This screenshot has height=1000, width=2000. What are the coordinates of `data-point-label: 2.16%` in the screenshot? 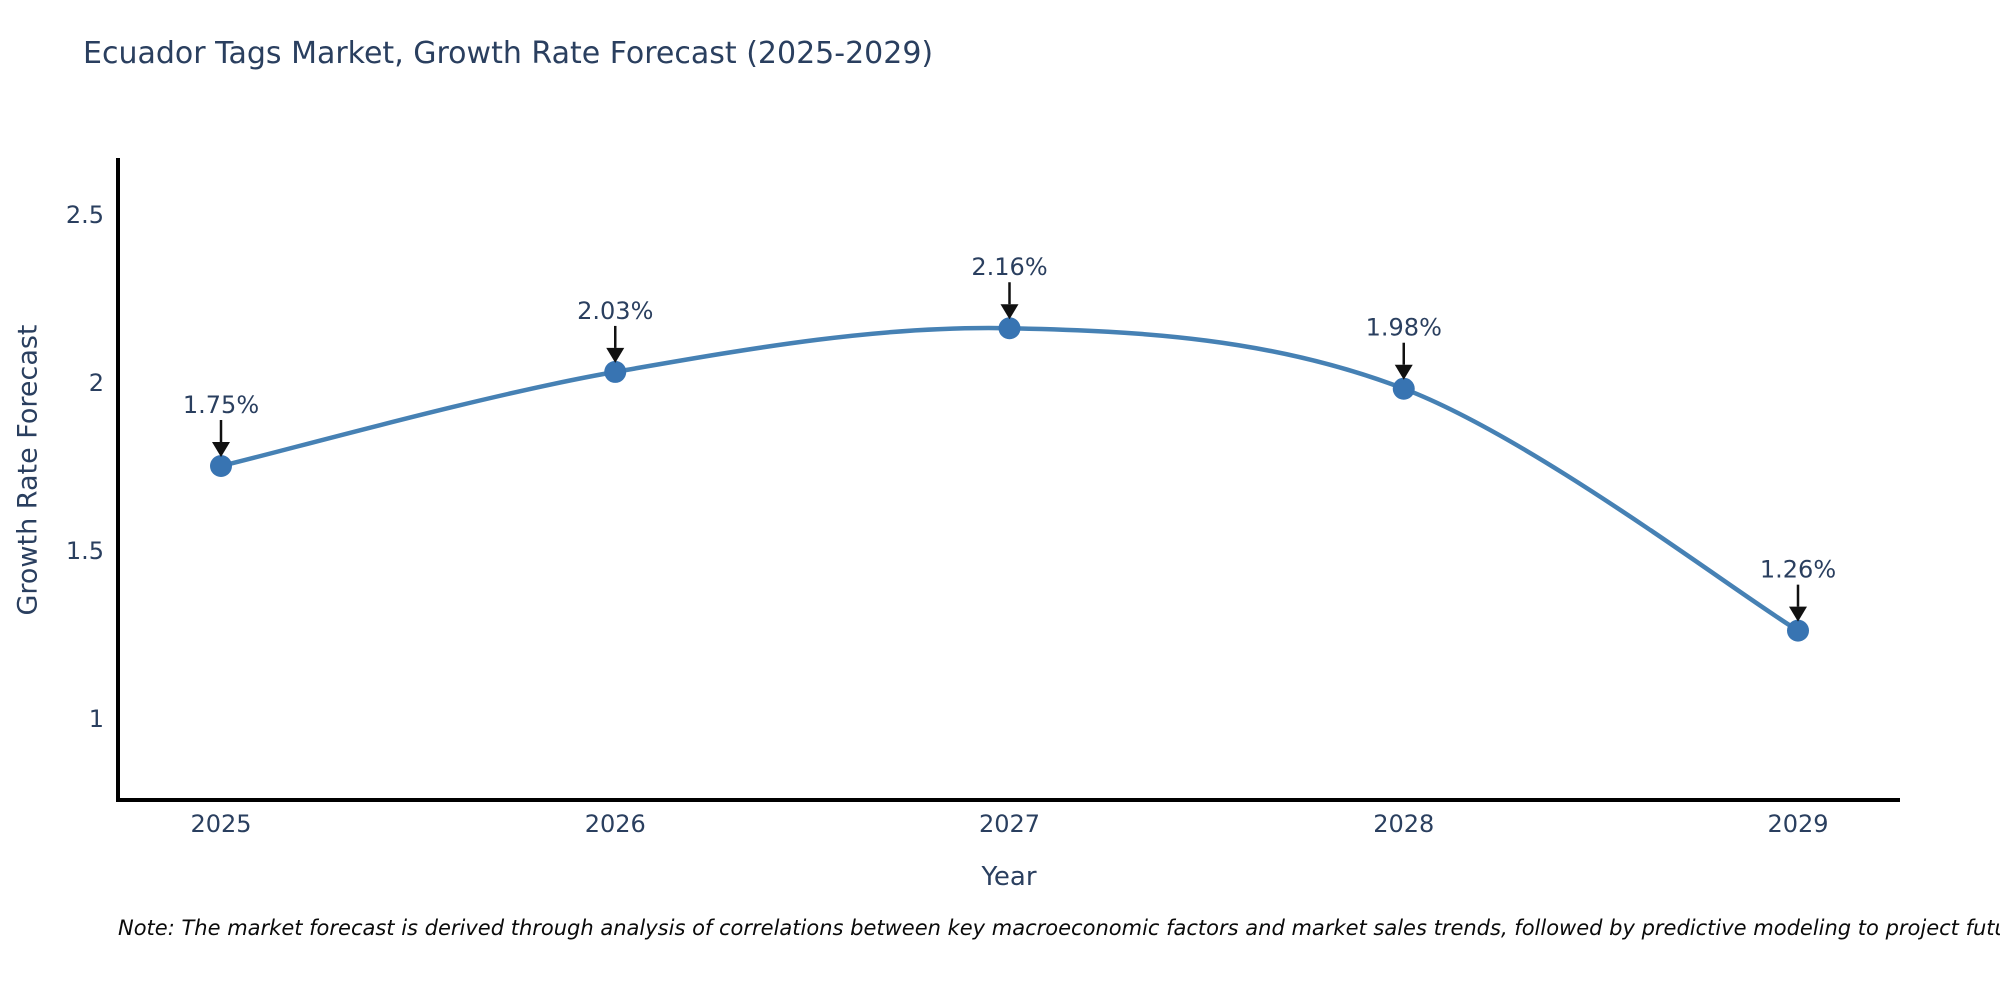 It's located at (1009, 267).